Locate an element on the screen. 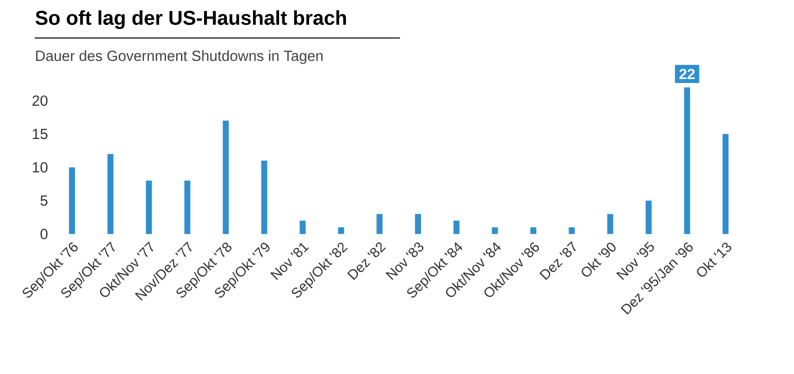 The width and height of the screenshot is (794, 374). y-tick-label: 0 is located at coordinates (44, 234).